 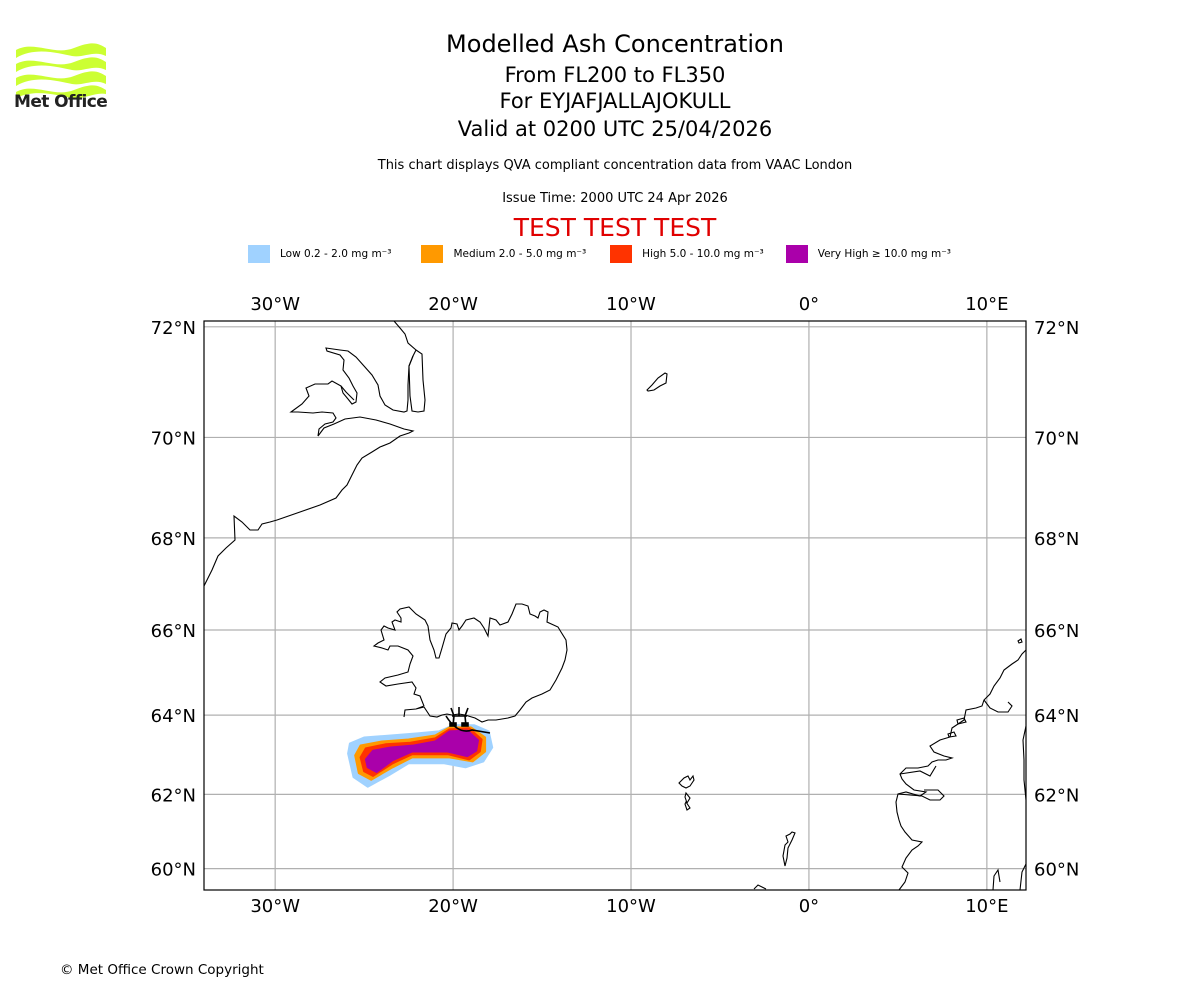 I want to click on legend-item-high: High 5.0 - 10.0 mg m⁻³, so click(x=687, y=254).